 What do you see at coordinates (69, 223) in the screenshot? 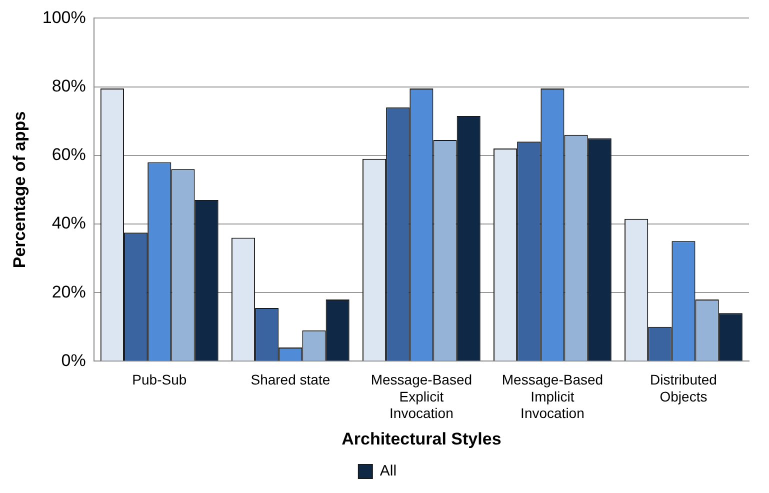
I see `y-tick-label: 40%` at bounding box center [69, 223].